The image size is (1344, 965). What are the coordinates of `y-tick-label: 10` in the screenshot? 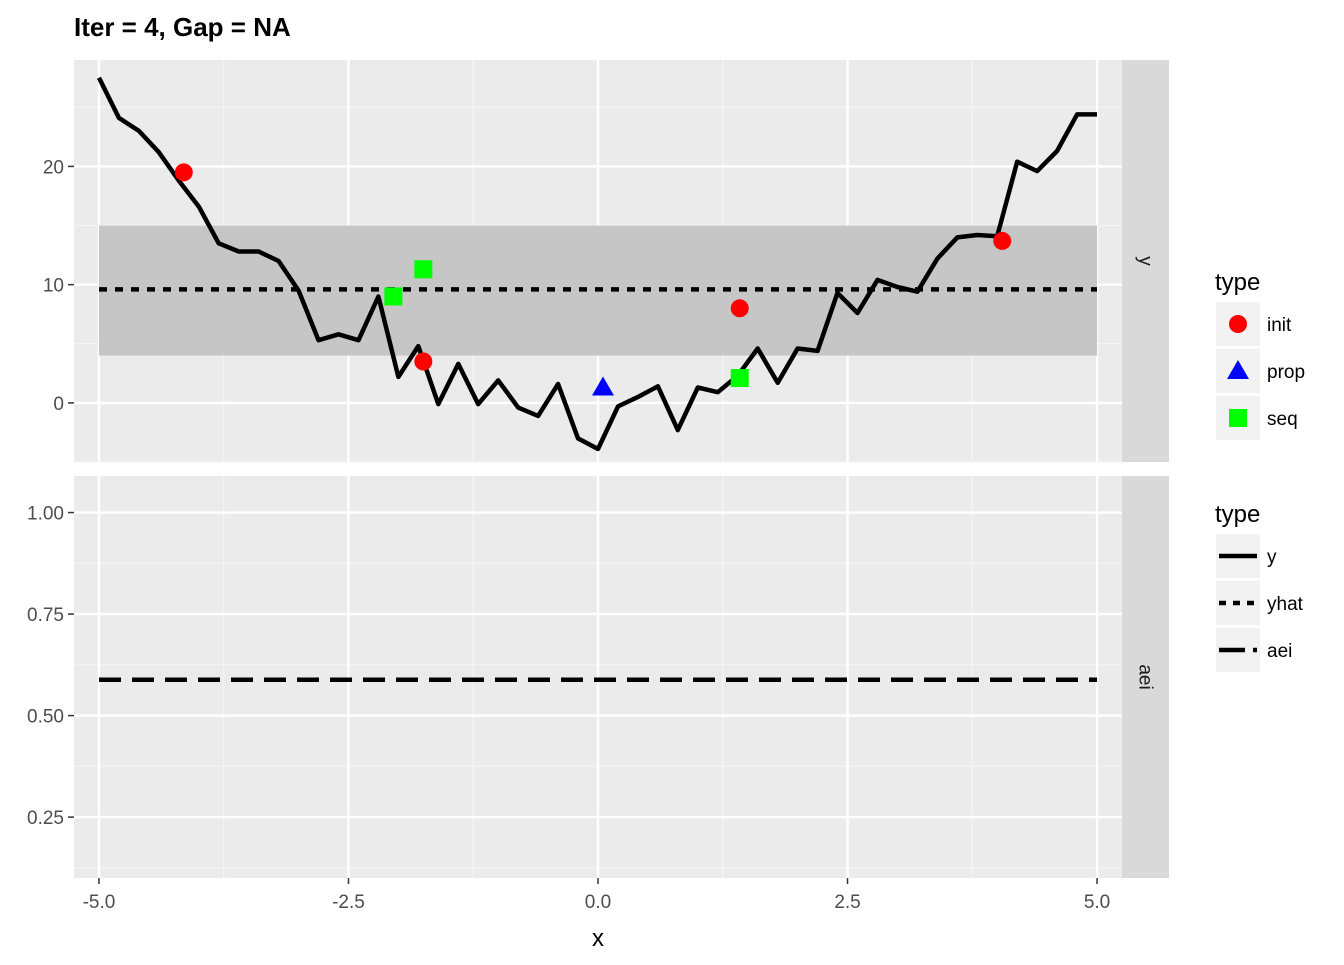 It's located at (53, 286).